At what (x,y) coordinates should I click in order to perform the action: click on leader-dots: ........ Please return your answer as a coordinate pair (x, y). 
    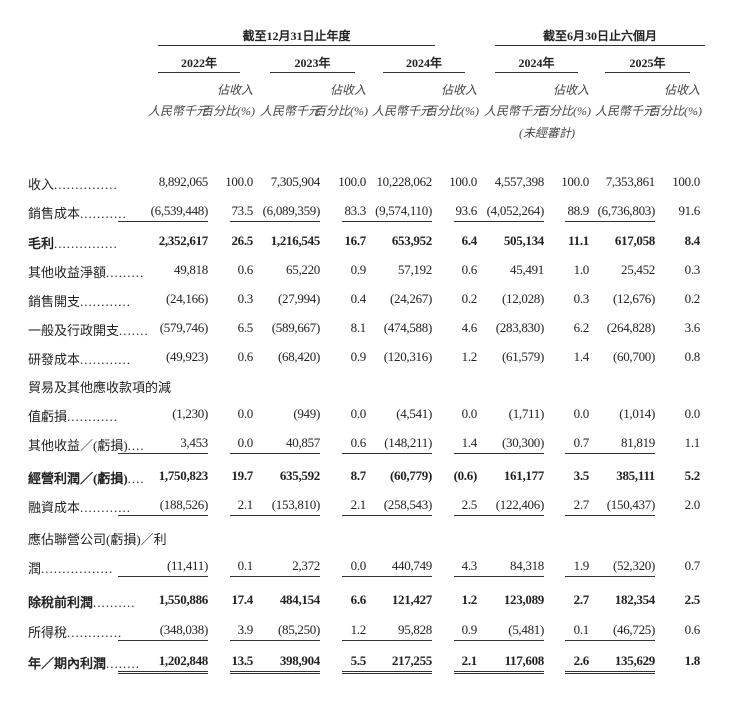
    Looking at the image, I should click on (134, 330).